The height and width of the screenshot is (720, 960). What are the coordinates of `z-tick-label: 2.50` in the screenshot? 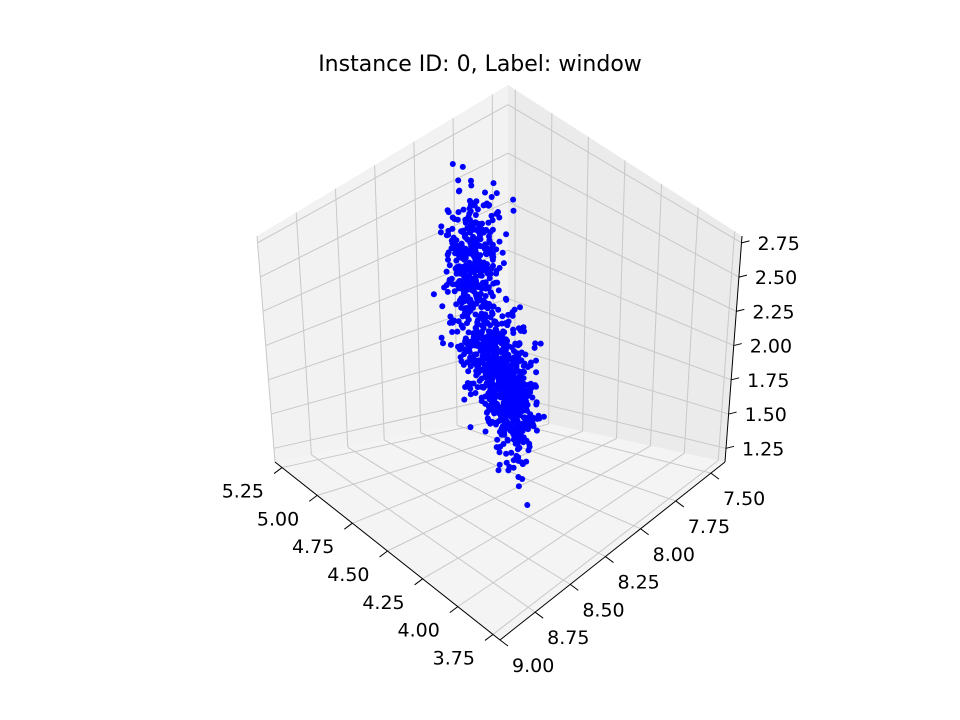 It's located at (776, 278).